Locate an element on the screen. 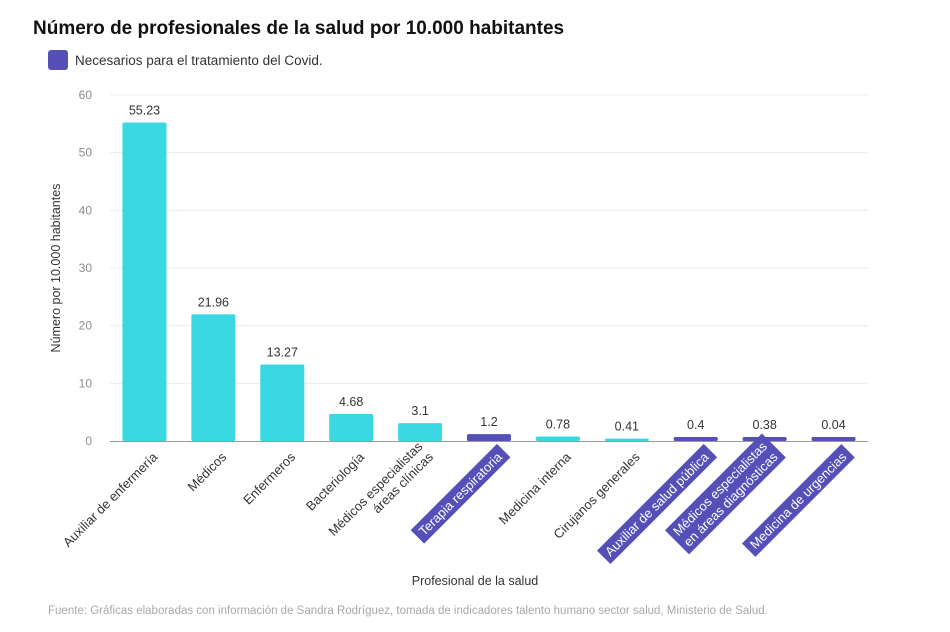  x-tick-label: Auxiliar de enfermería is located at coordinates (110, 499).